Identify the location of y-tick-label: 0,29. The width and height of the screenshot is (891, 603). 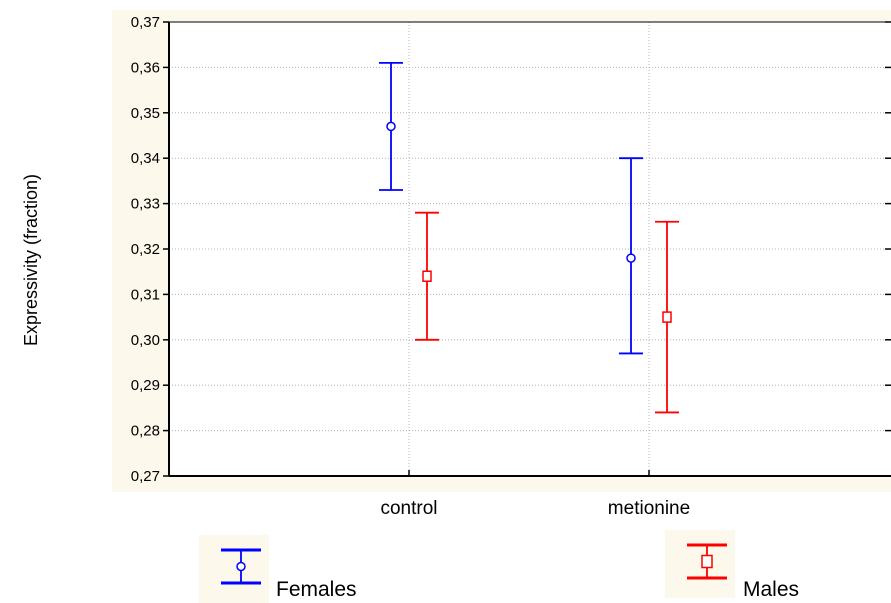
(145, 385).